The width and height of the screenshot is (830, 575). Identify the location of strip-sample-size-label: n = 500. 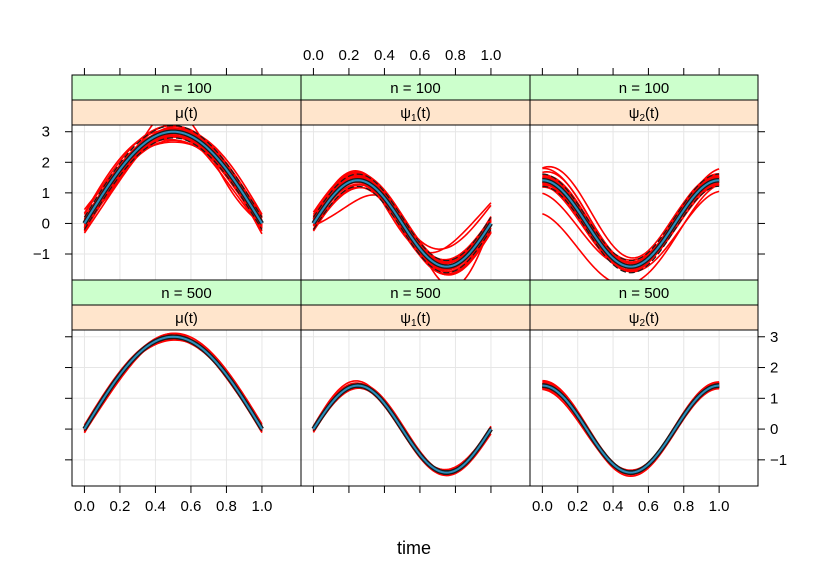
(415, 293).